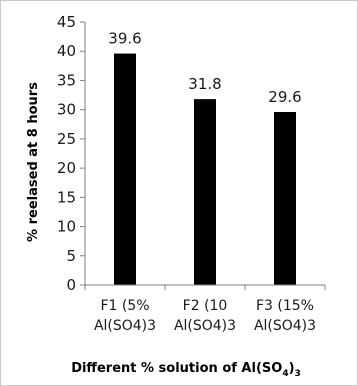 The height and width of the screenshot is (386, 358). Describe the element at coordinates (292, 368) in the screenshot. I see `x-axis-title-close: )` at that location.